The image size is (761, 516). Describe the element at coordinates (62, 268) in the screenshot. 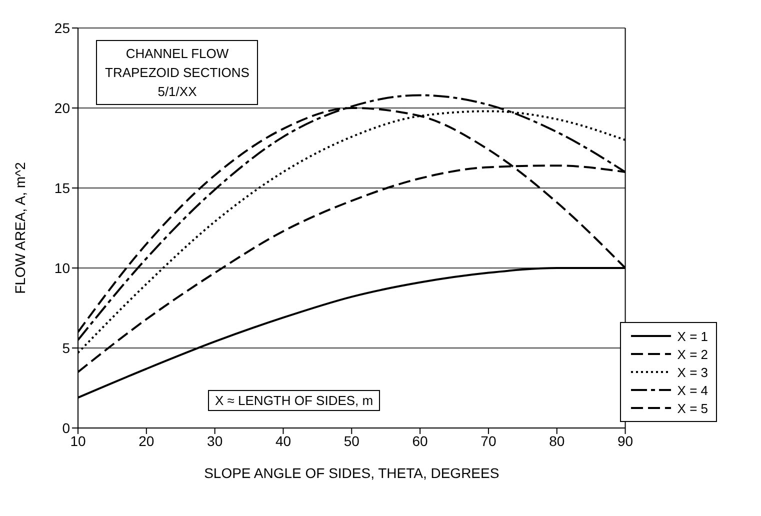

I see `y-tick-label: 10` at that location.